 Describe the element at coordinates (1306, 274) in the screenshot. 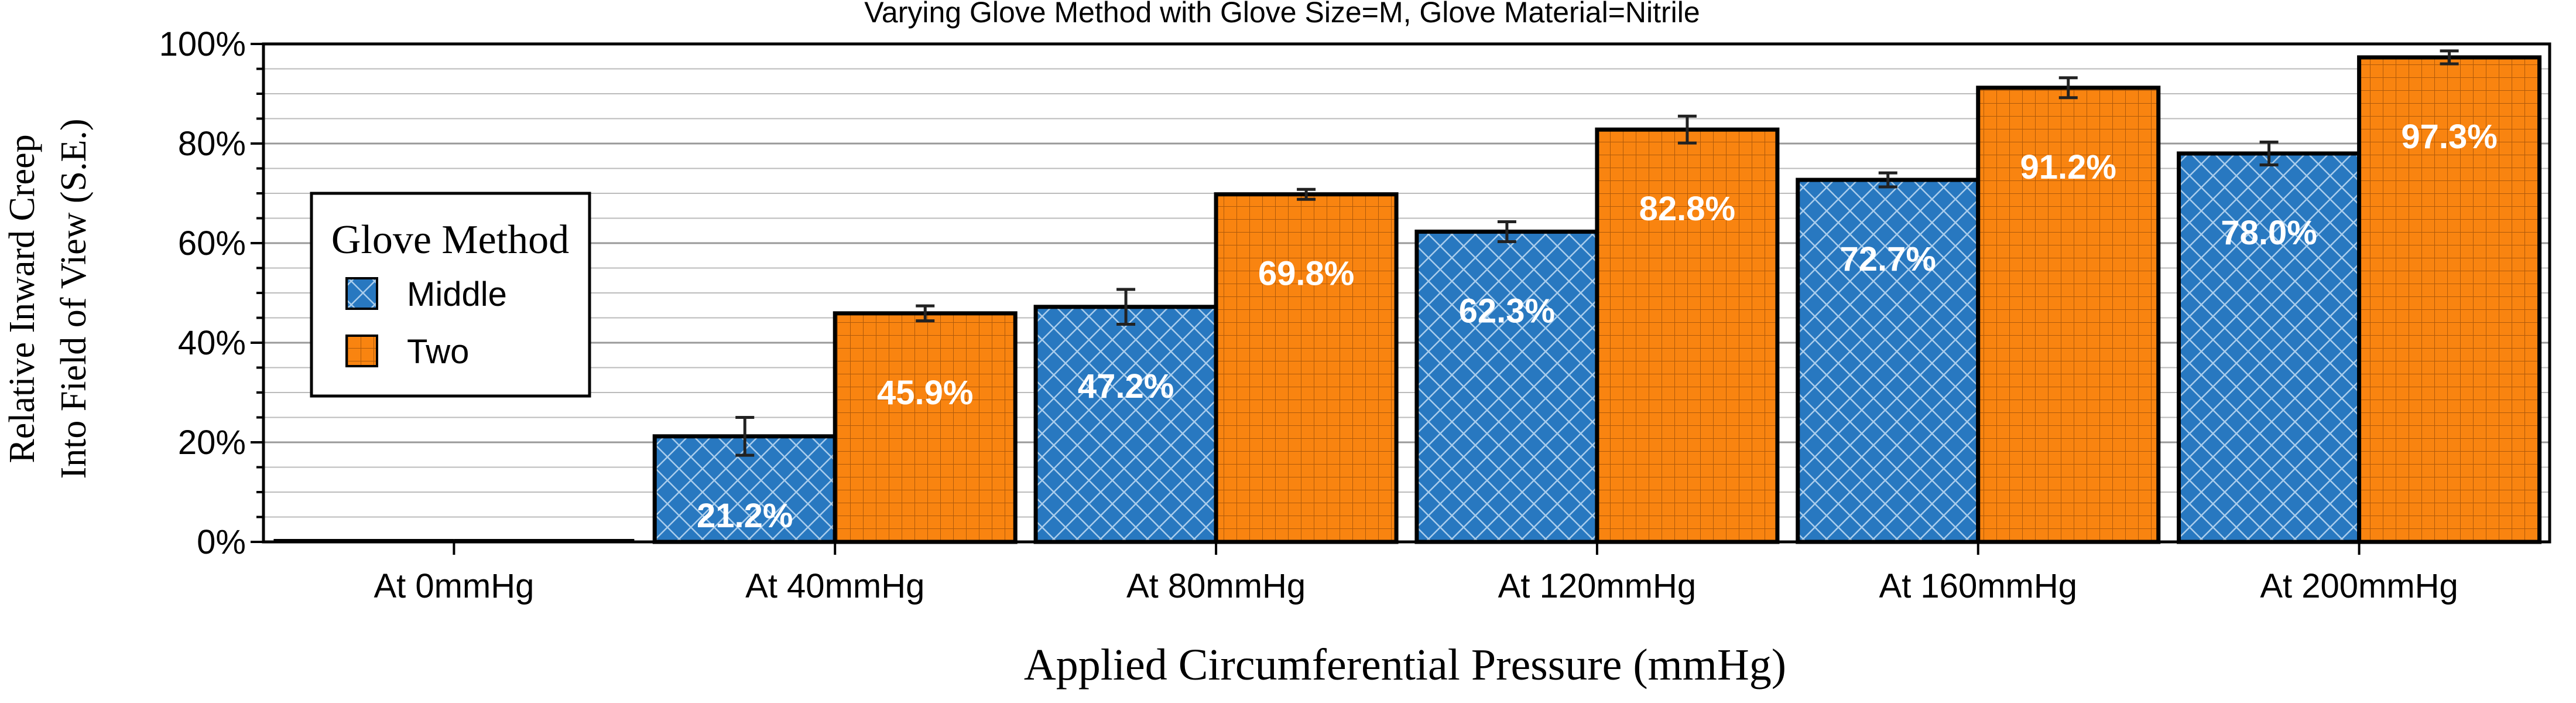

I see `data-label-two: 69.8%` at that location.